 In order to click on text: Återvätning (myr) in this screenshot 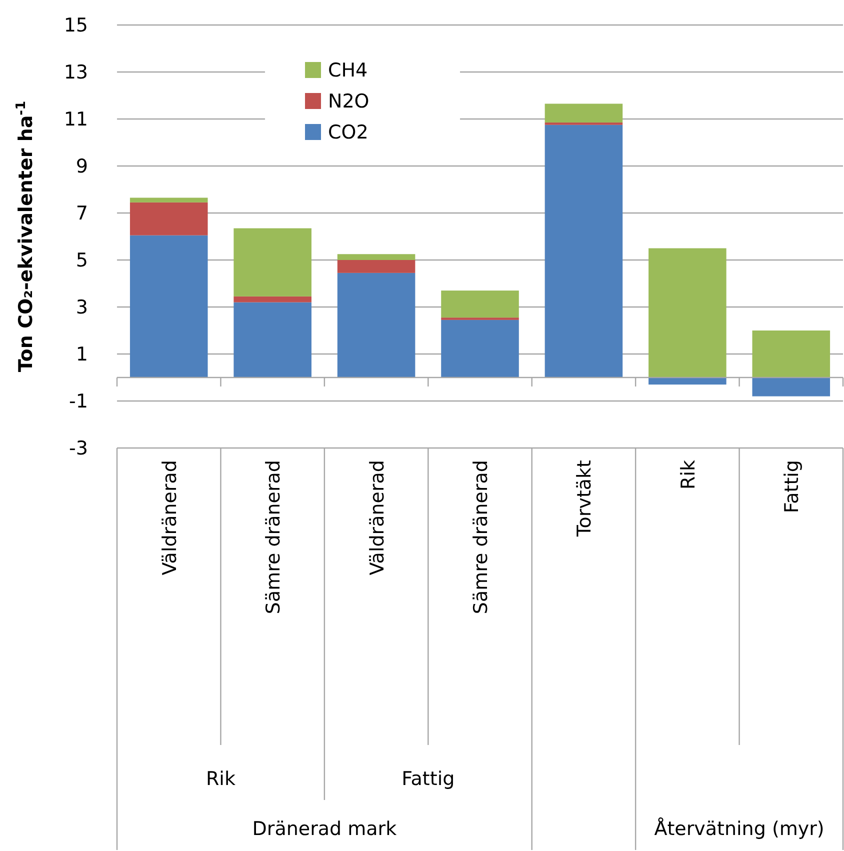, I will do `click(739, 828)`.